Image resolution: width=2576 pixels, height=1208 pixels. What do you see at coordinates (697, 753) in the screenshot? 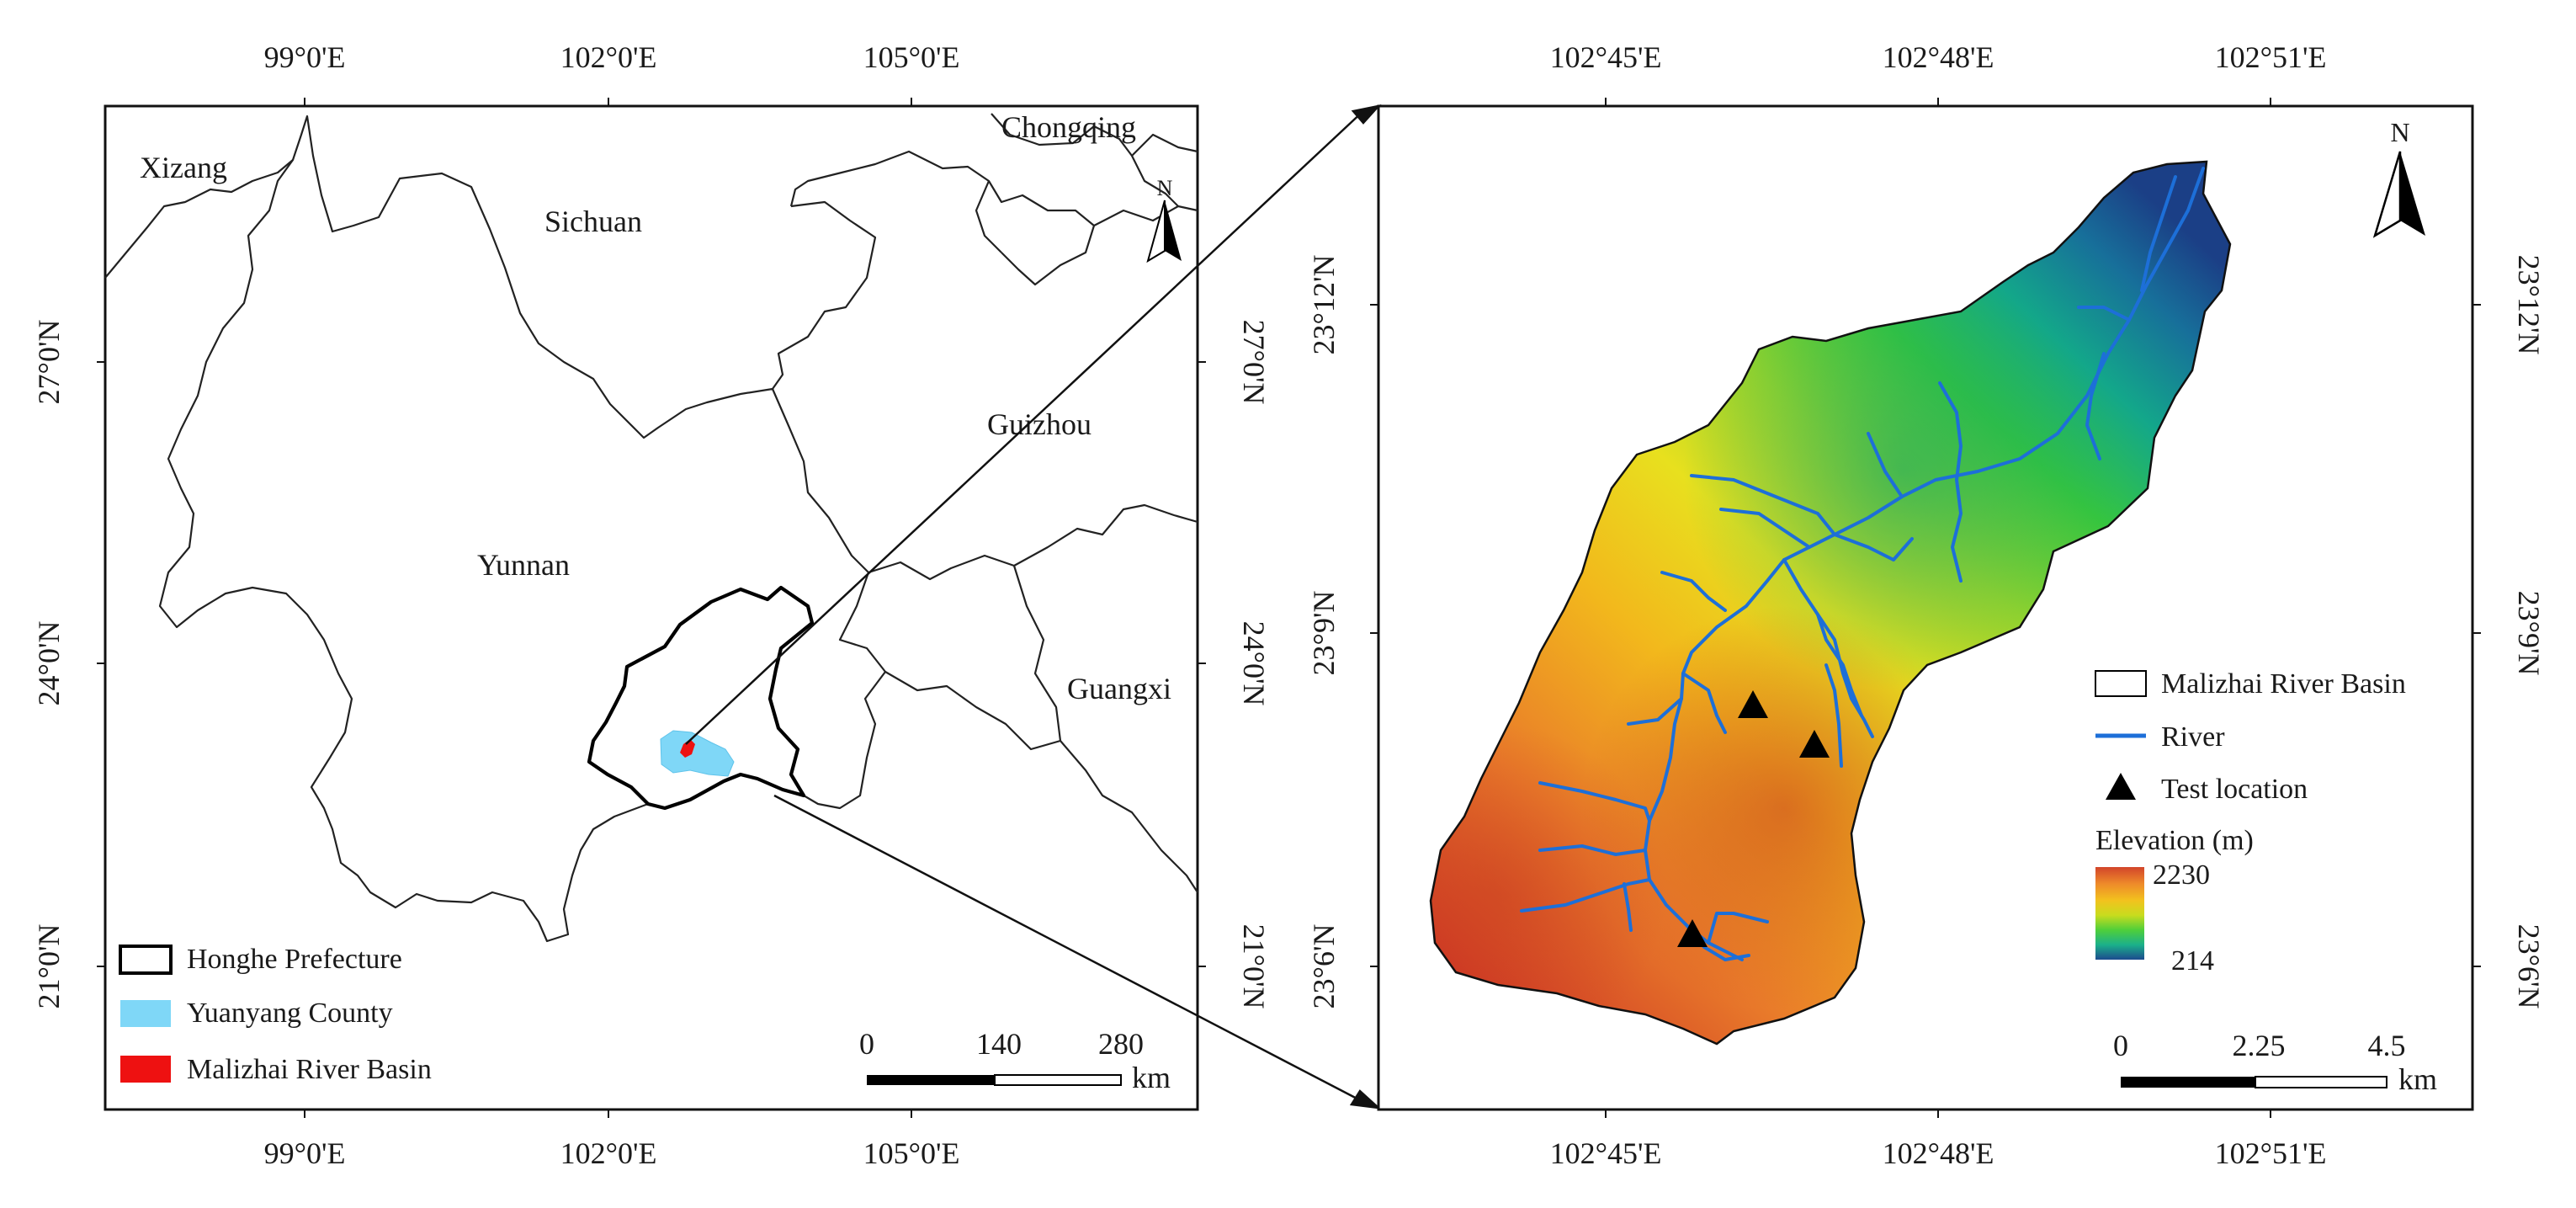
I see `yuanyang-county` at bounding box center [697, 753].